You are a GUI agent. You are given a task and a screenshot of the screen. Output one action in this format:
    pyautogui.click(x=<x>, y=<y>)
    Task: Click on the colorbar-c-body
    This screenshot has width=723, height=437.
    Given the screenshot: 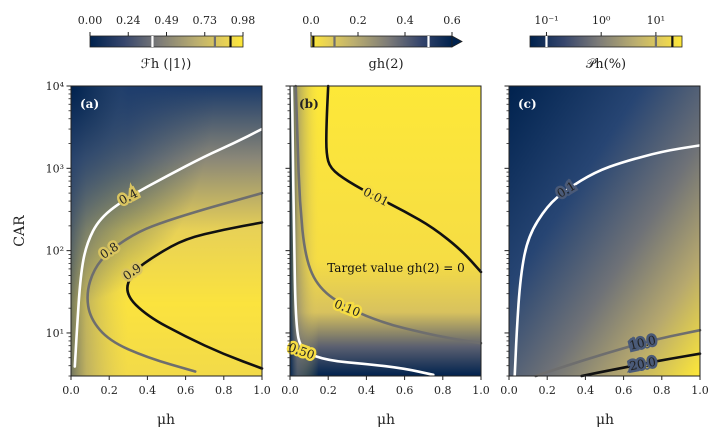 What is the action you would take?
    pyautogui.click(x=606, y=41)
    